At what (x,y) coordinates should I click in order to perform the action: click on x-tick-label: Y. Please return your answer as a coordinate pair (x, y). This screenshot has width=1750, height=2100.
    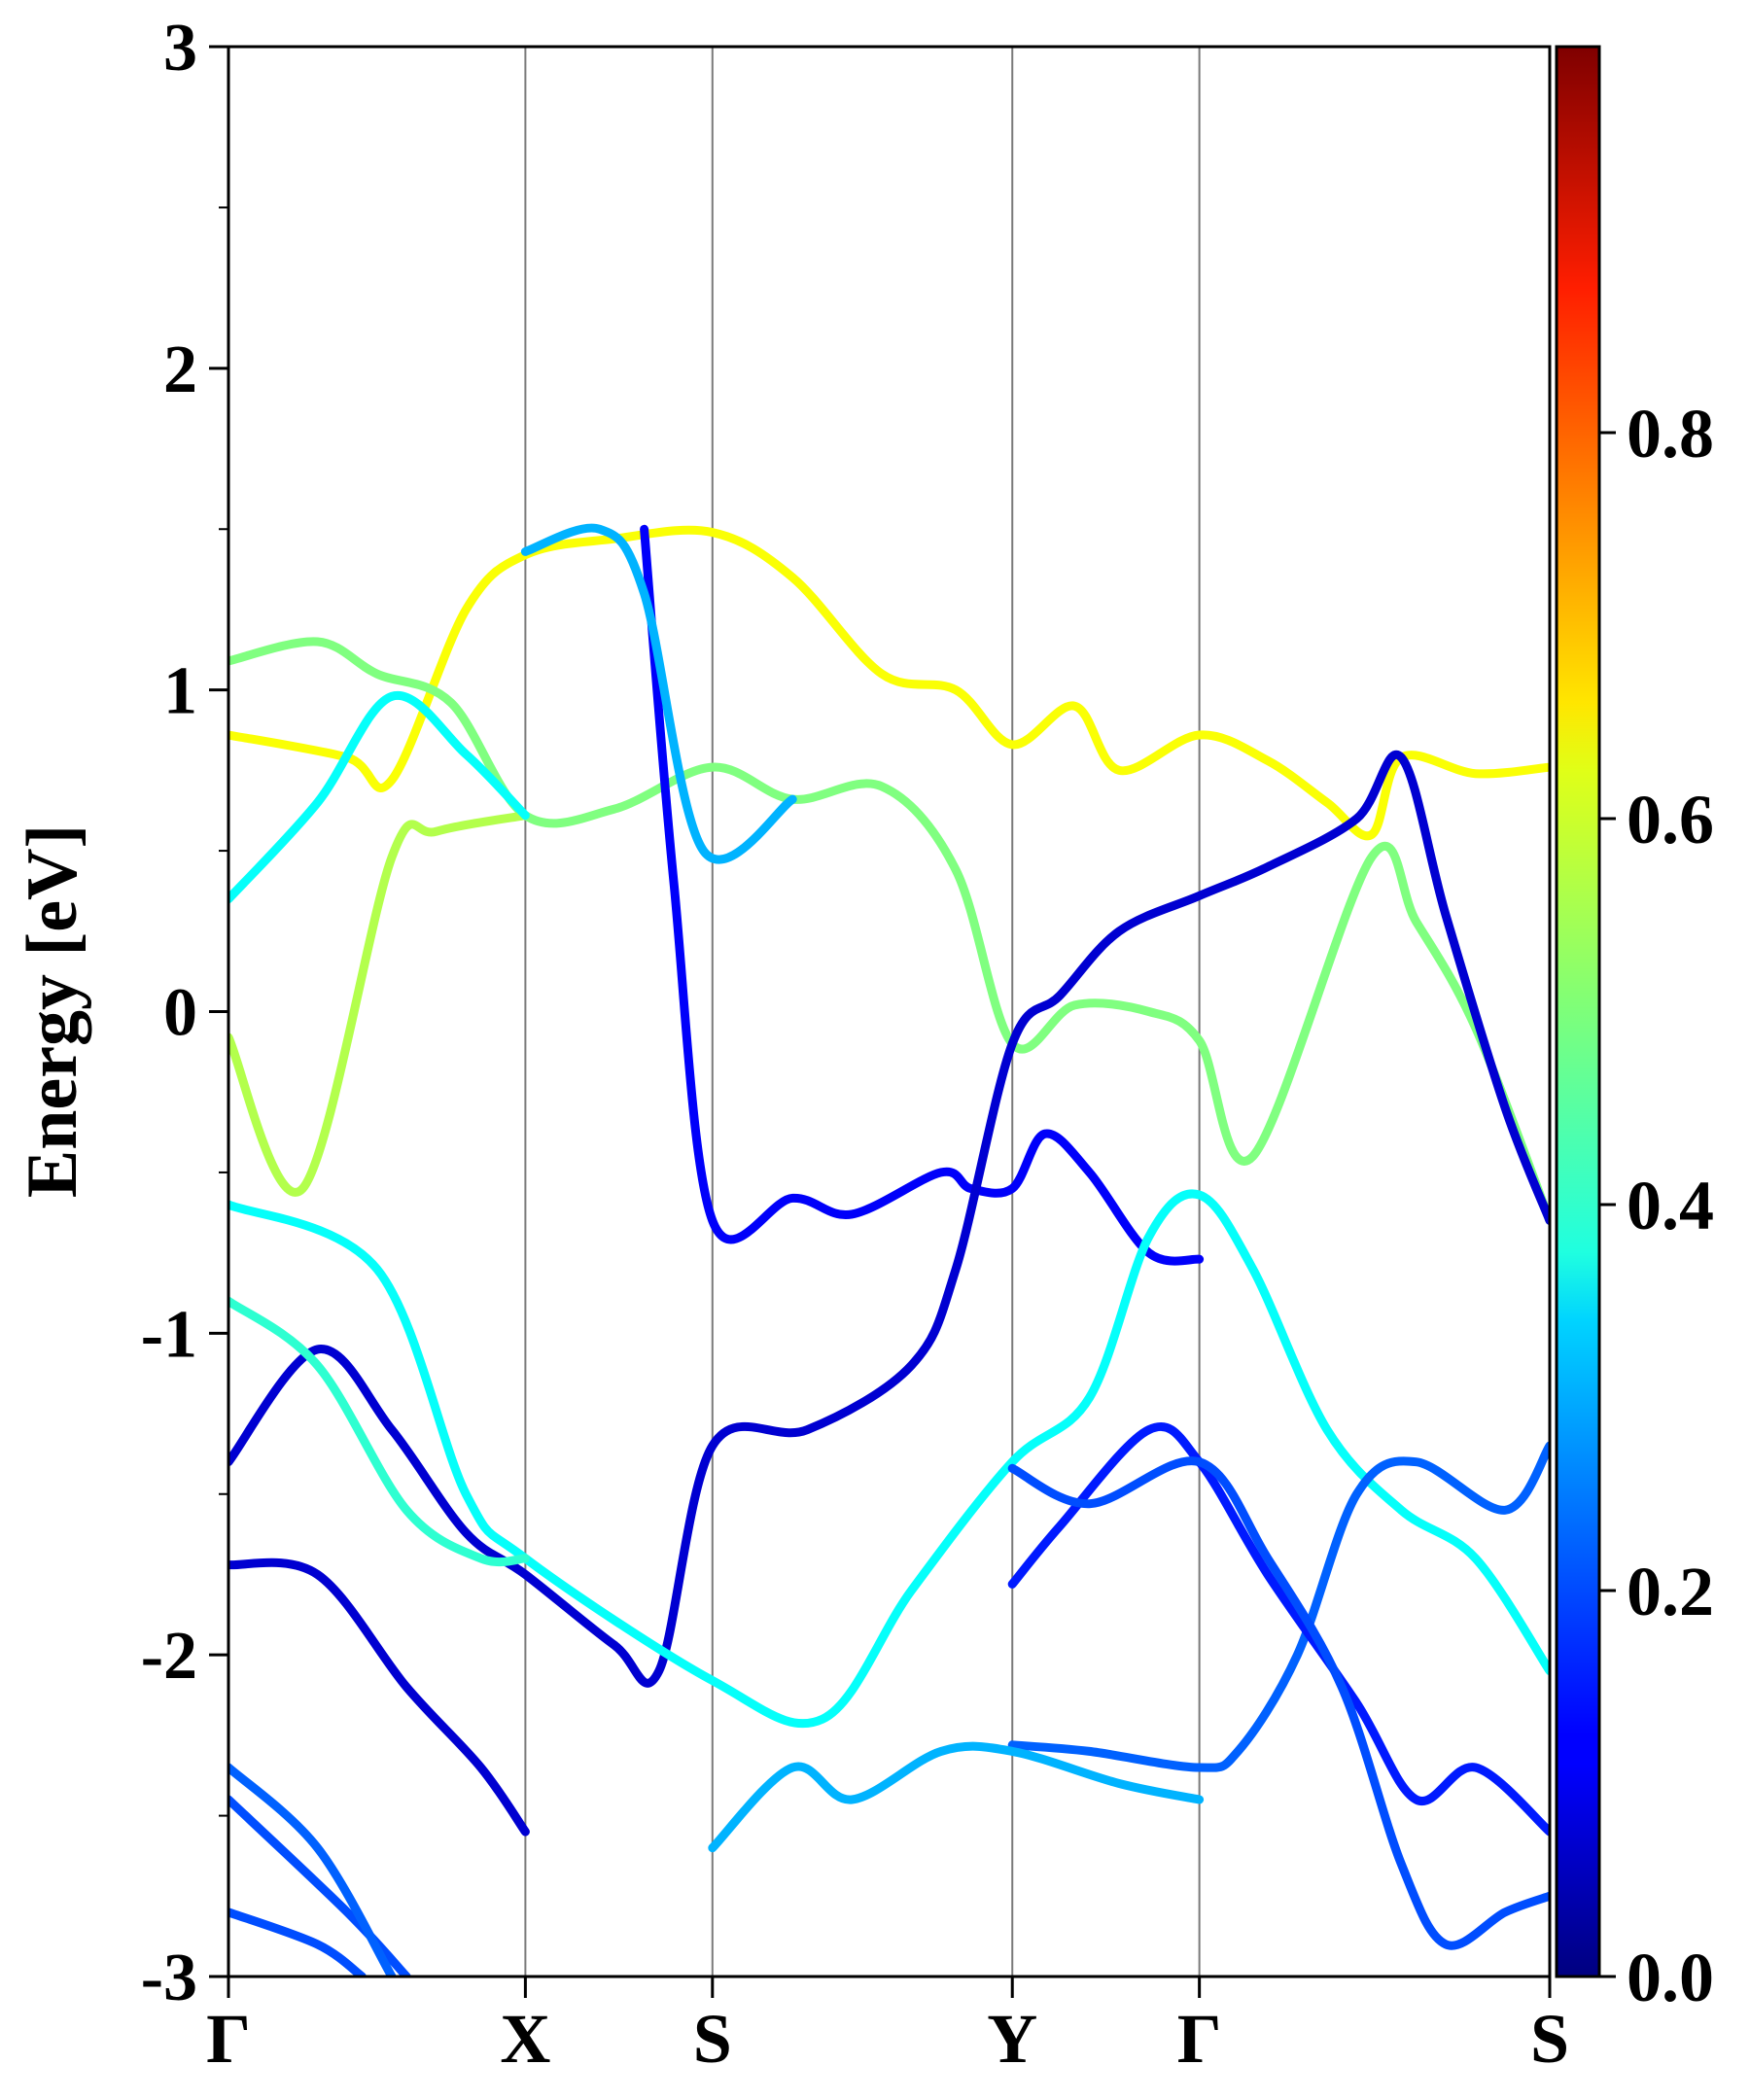
    Looking at the image, I should click on (1012, 2039).